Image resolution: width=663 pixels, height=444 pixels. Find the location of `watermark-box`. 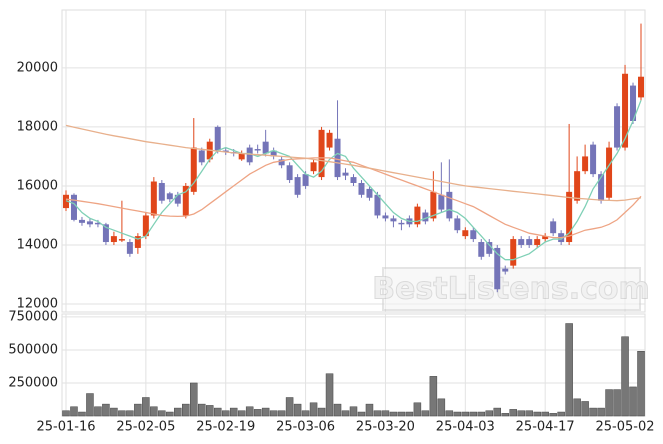

watermark-box is located at coordinates (511, 289).